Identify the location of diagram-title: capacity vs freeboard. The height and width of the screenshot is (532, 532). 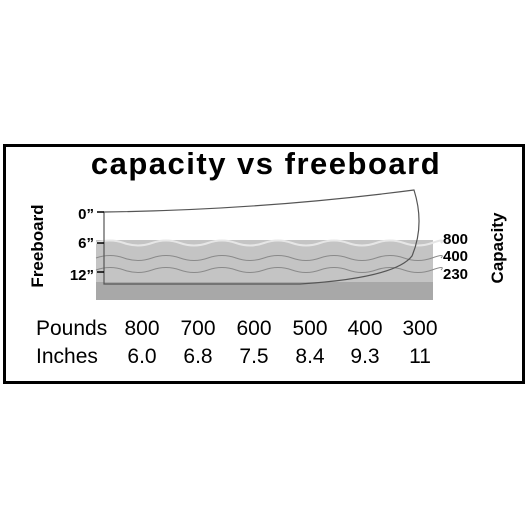
(266, 163).